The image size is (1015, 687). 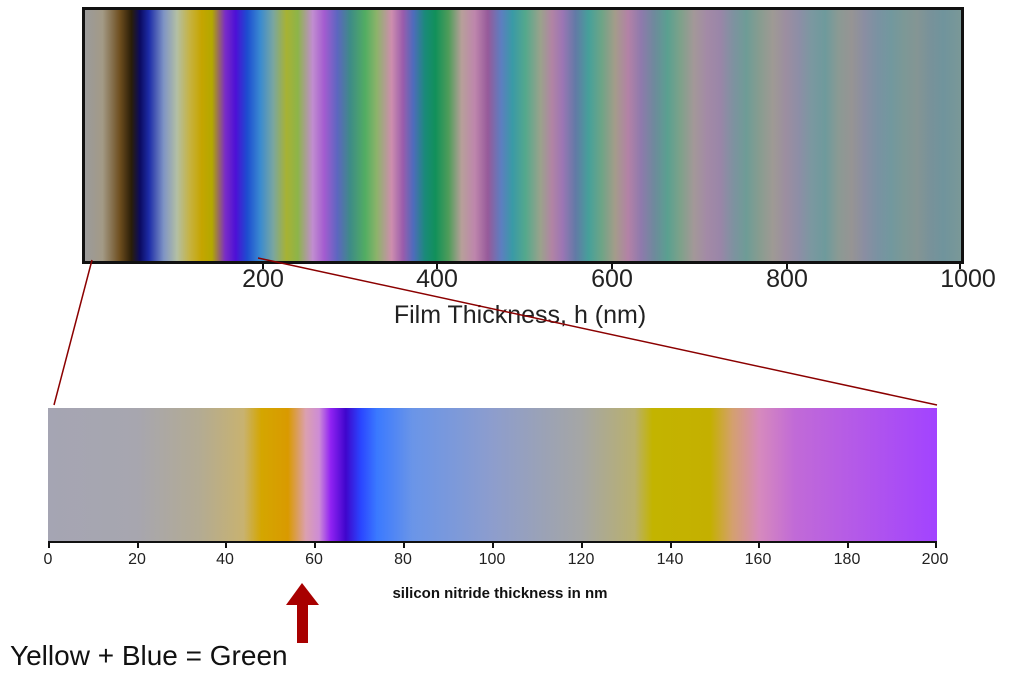 What do you see at coordinates (935, 559) in the screenshot?
I see `bottom-tick-label: 200` at bounding box center [935, 559].